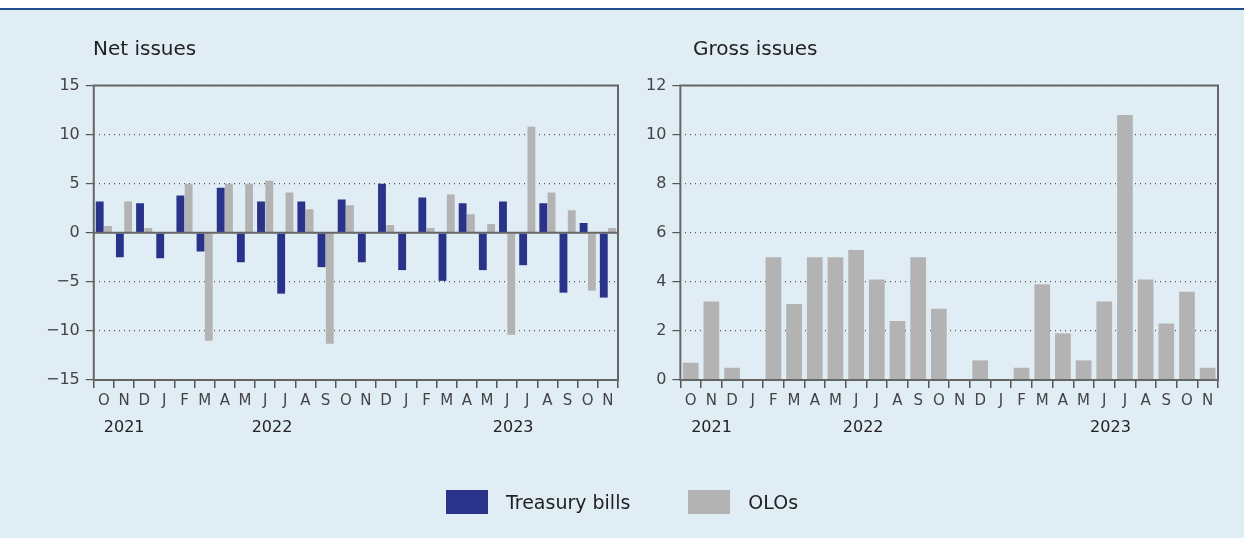  Describe the element at coordinates (773, 502) in the screenshot. I see `legend-label: OLOs` at that location.